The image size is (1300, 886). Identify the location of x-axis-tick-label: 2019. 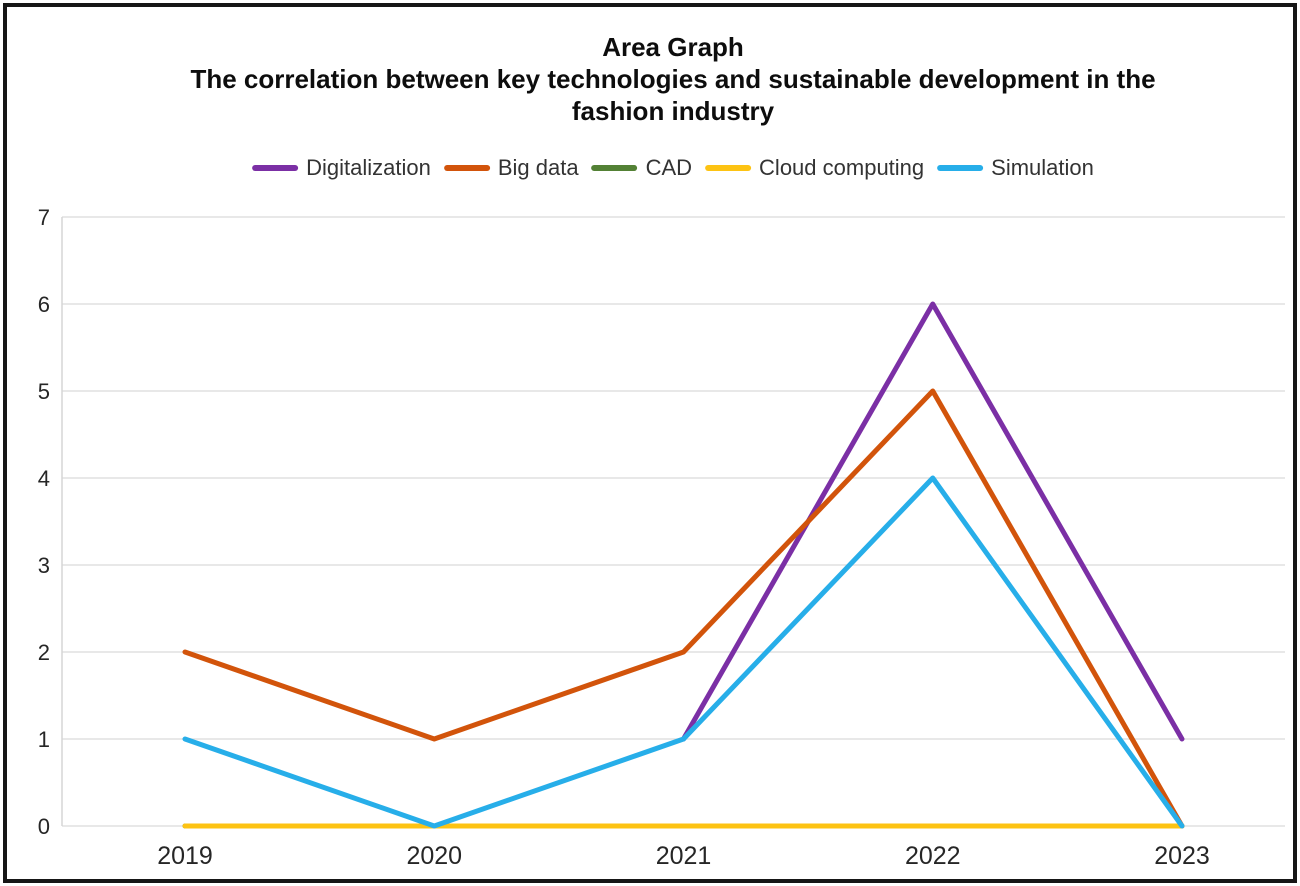
(185, 856).